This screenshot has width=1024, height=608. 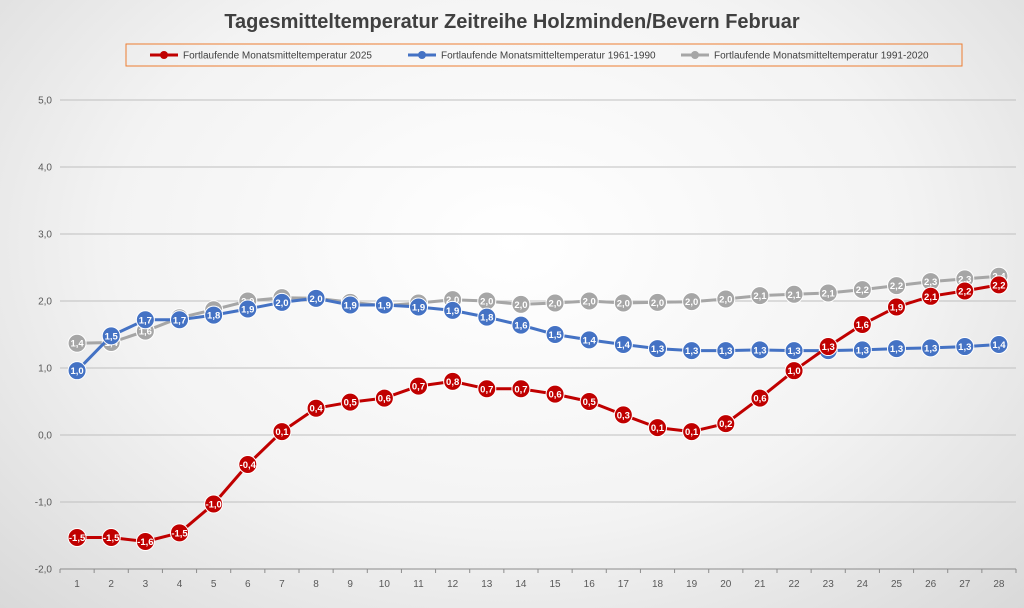 I want to click on data-label: 0,5, so click(x=351, y=403).